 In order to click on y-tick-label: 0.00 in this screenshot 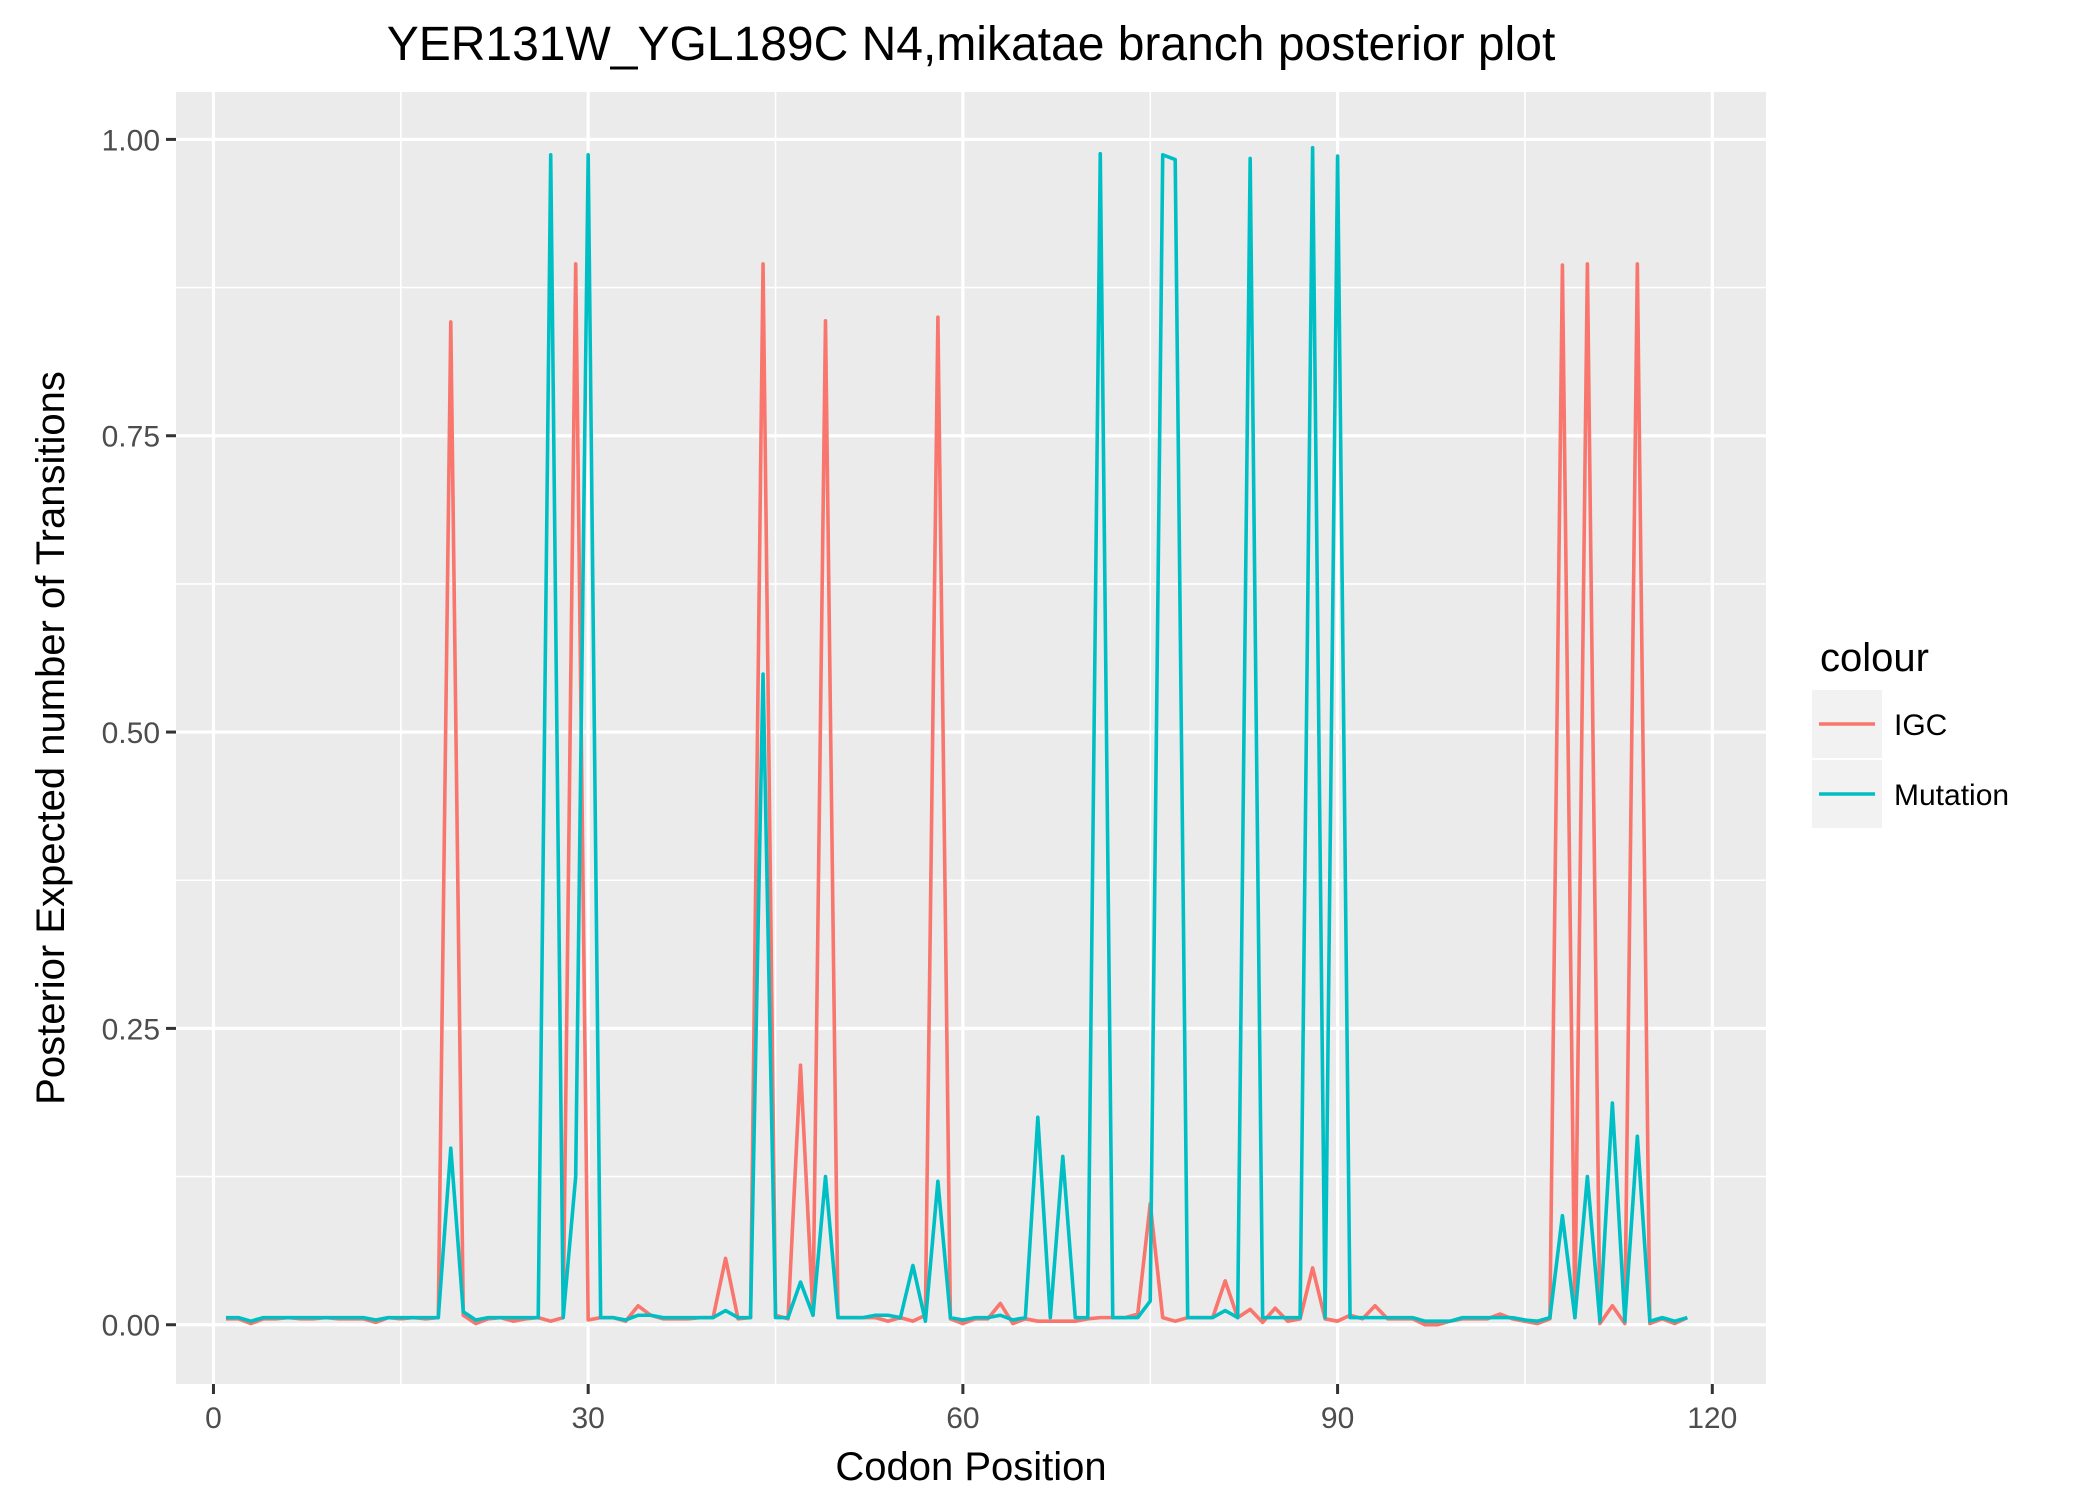, I will do `click(131, 1326)`.